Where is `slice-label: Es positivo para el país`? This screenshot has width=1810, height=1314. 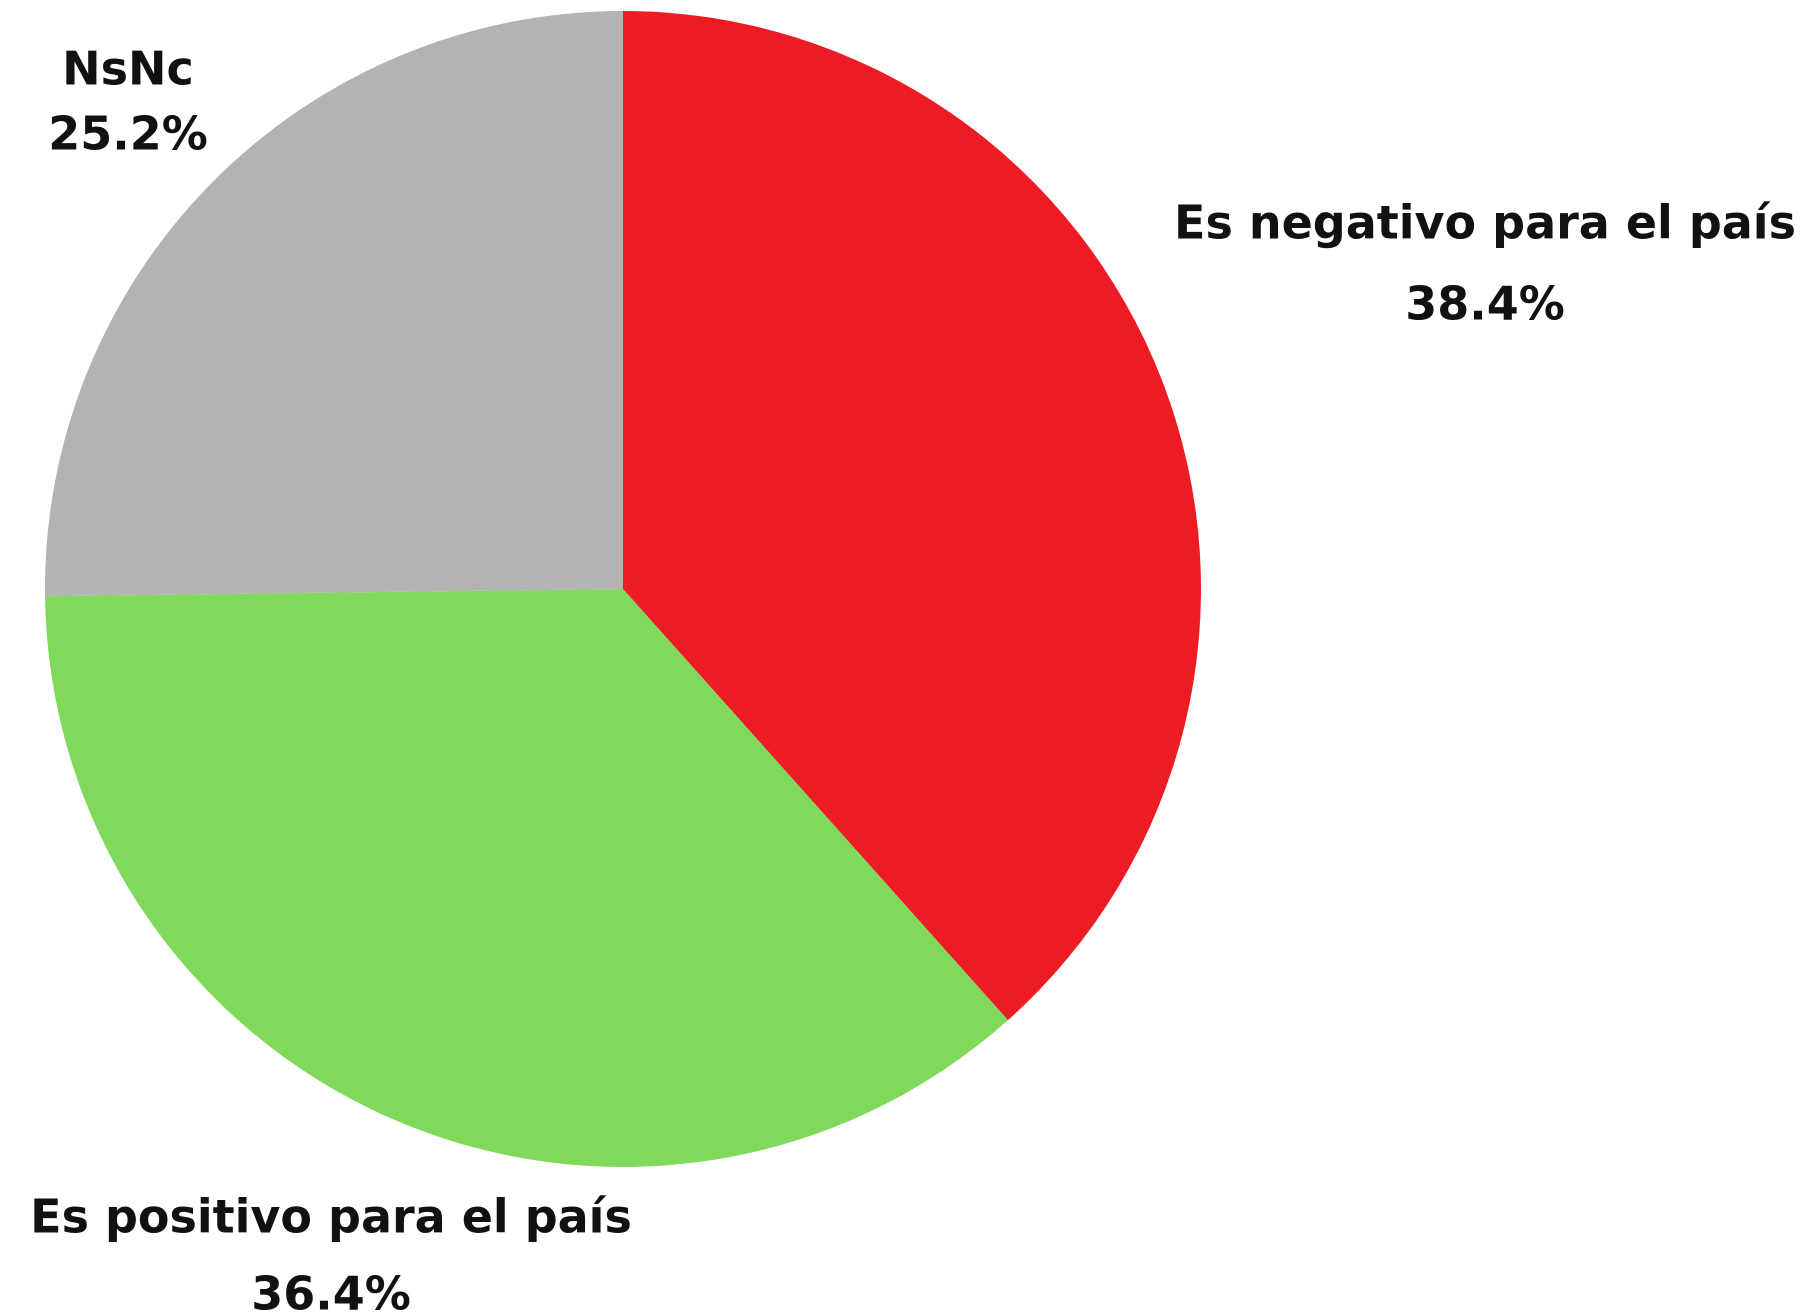
slice-label: Es positivo para el país is located at coordinates (331, 1217).